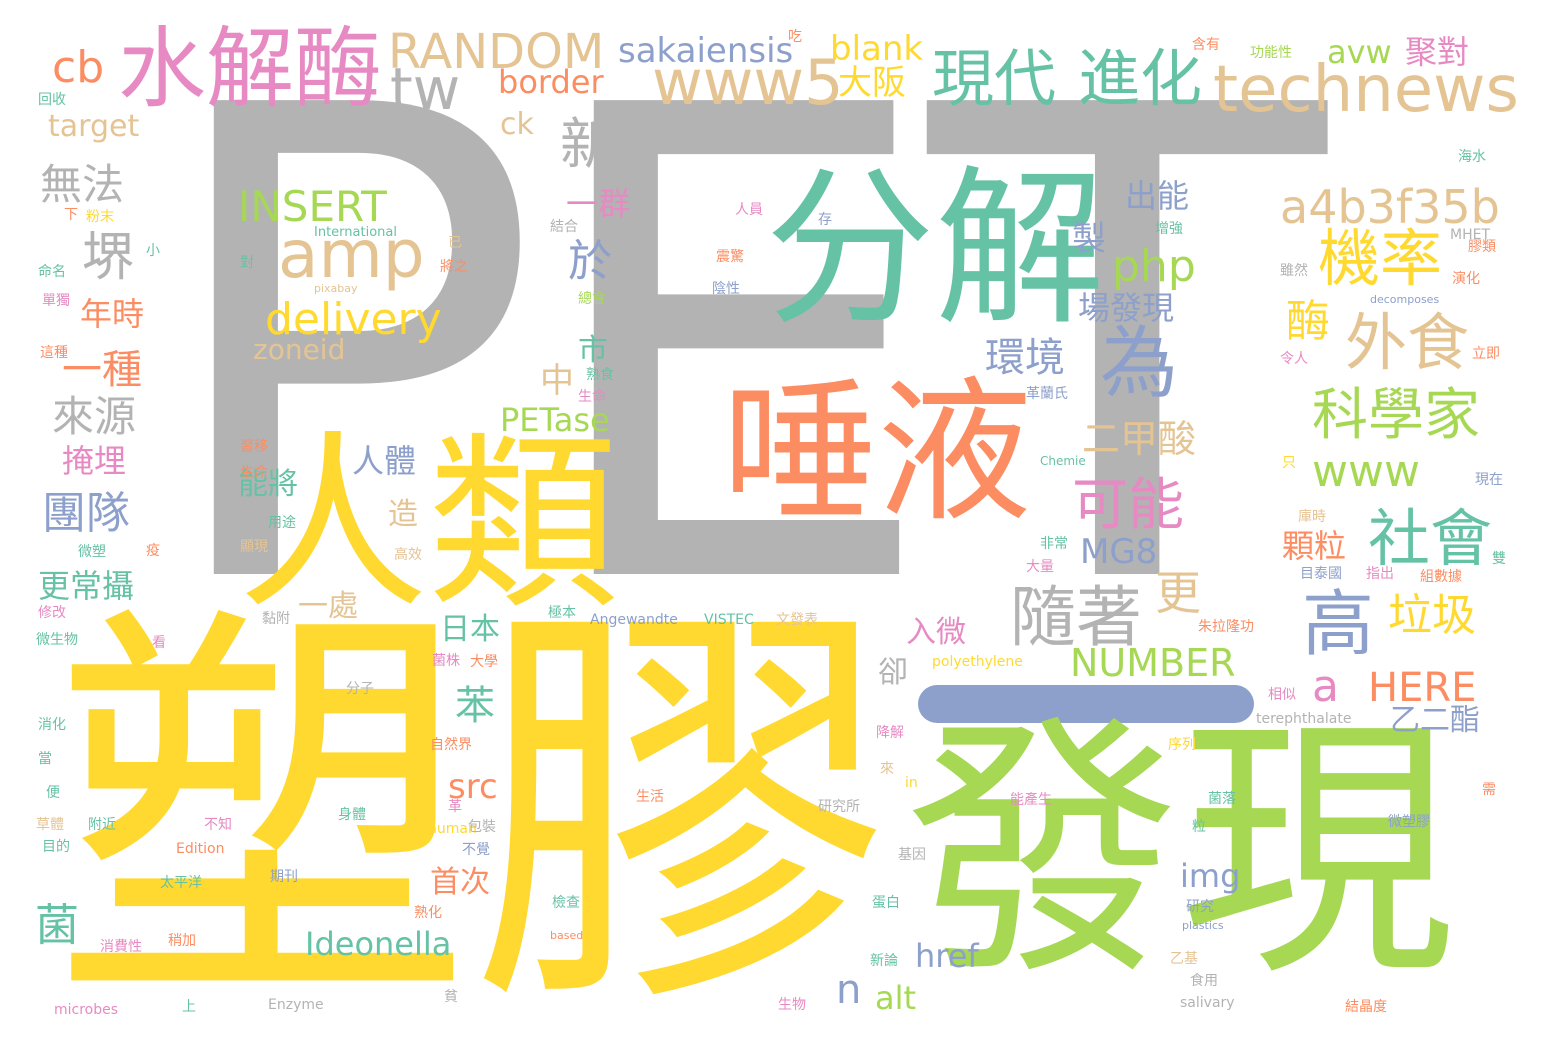 The height and width of the screenshot is (1052, 1548). I want to click on word-zong-hui: 總會, so click(592, 299).